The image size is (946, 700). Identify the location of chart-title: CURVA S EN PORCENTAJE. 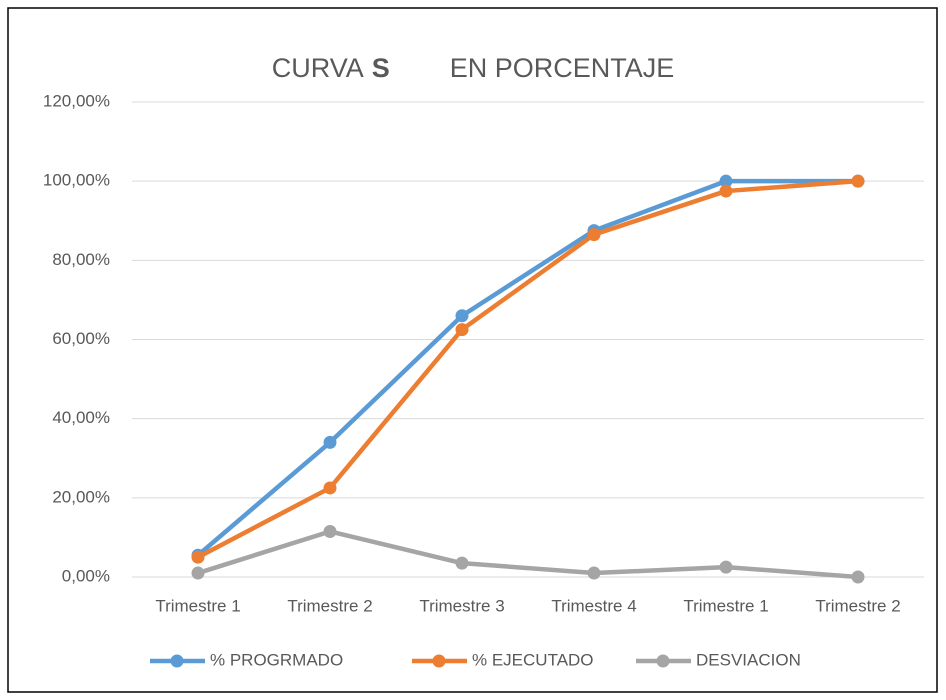
(473, 68).